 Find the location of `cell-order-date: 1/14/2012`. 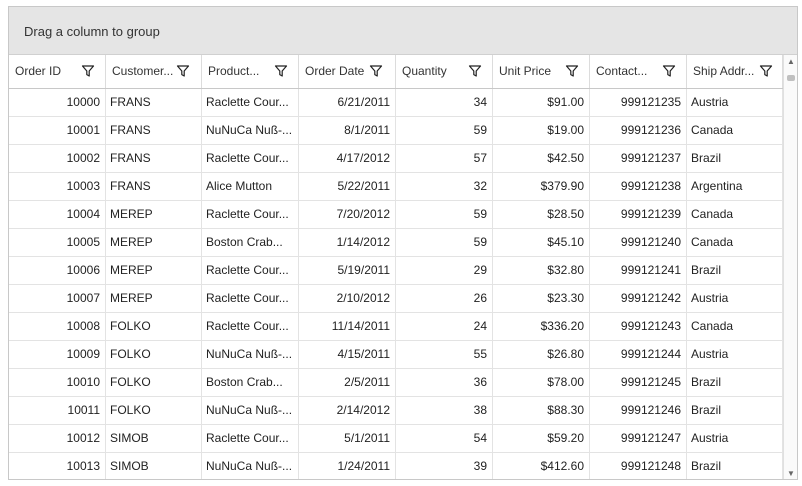

cell-order-date: 1/14/2012 is located at coordinates (347, 242).